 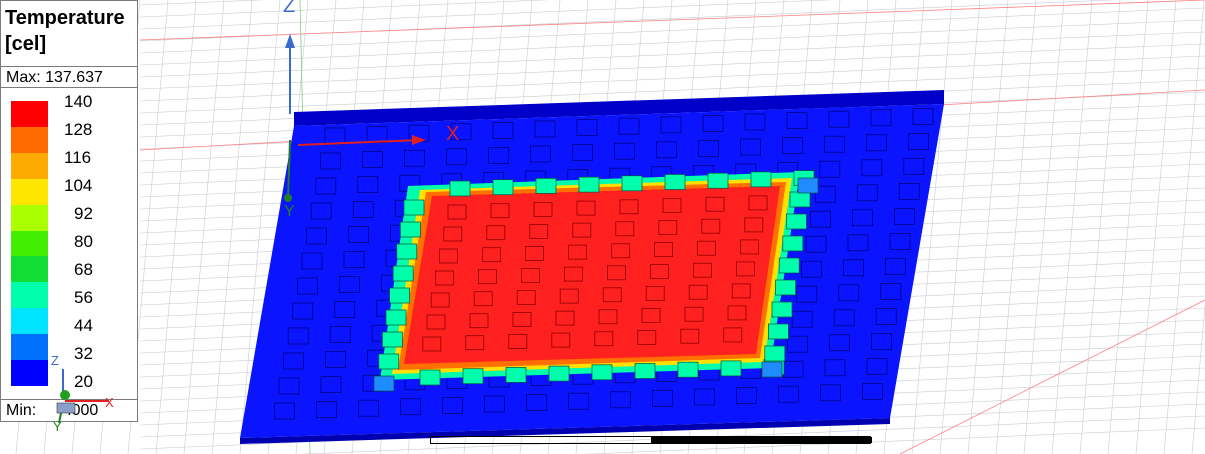 I want to click on legend-tick-label: 104, so click(x=78, y=185).